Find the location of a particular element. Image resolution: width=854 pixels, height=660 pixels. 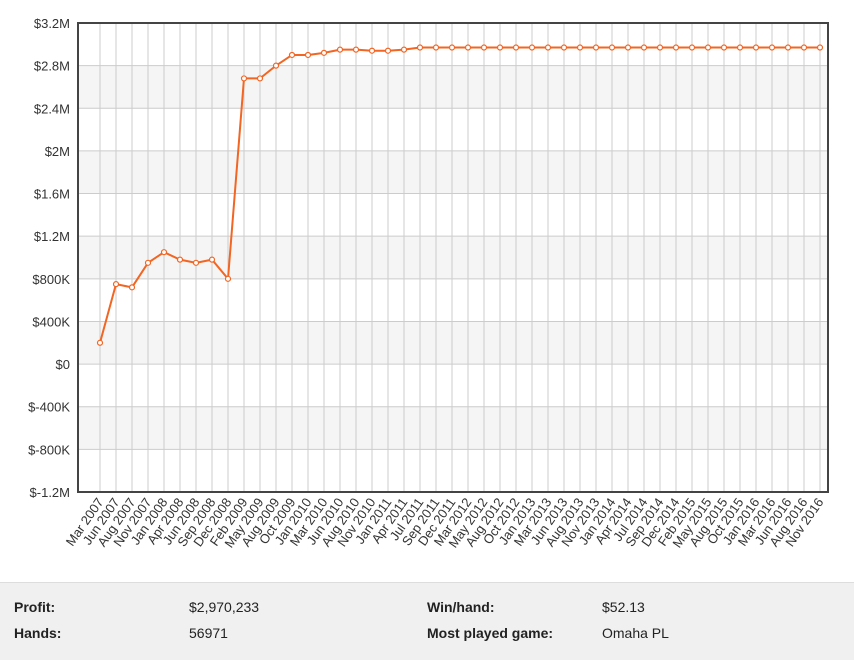

value: $2,970,233 is located at coordinates (224, 607).